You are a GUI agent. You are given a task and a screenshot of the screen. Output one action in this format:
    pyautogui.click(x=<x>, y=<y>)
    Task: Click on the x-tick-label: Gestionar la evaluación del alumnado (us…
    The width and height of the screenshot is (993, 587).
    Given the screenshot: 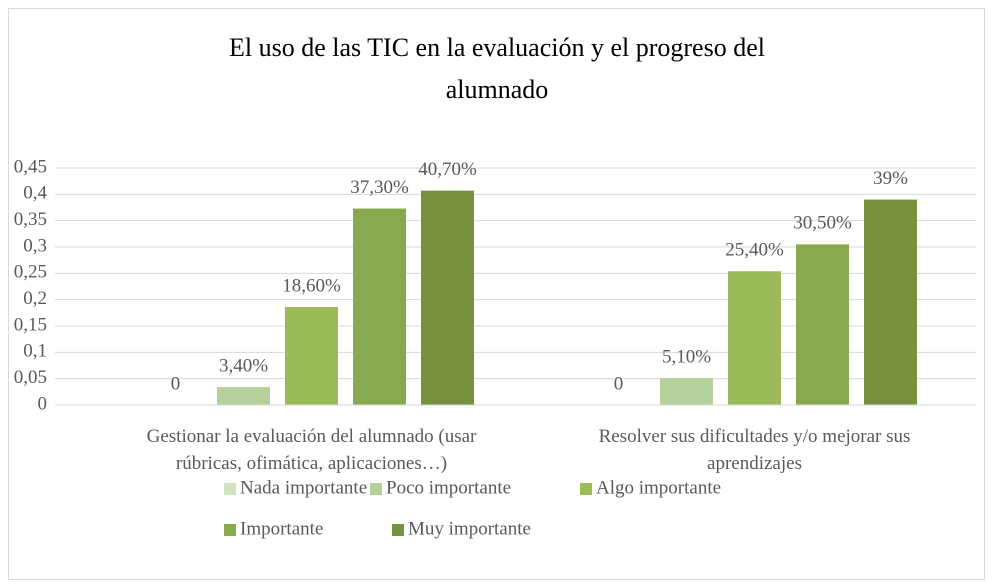 What is the action you would take?
    pyautogui.click(x=312, y=450)
    